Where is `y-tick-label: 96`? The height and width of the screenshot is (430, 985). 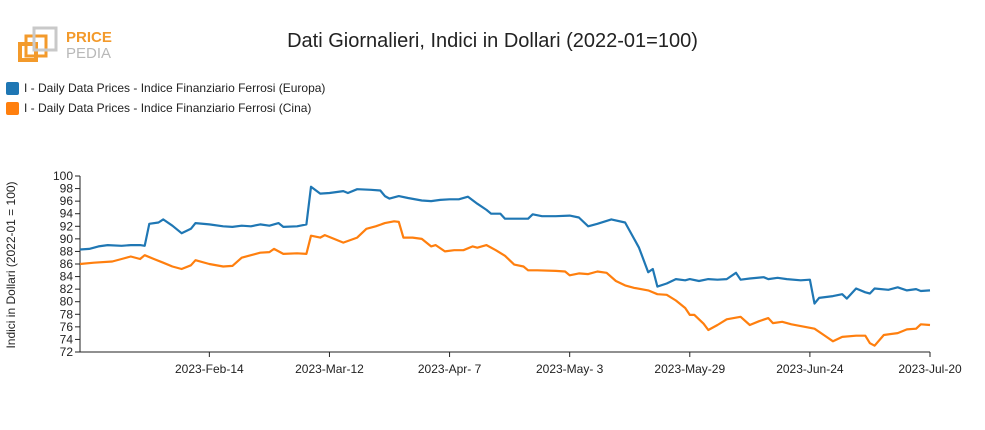
y-tick-label: 96 is located at coordinates (67, 201).